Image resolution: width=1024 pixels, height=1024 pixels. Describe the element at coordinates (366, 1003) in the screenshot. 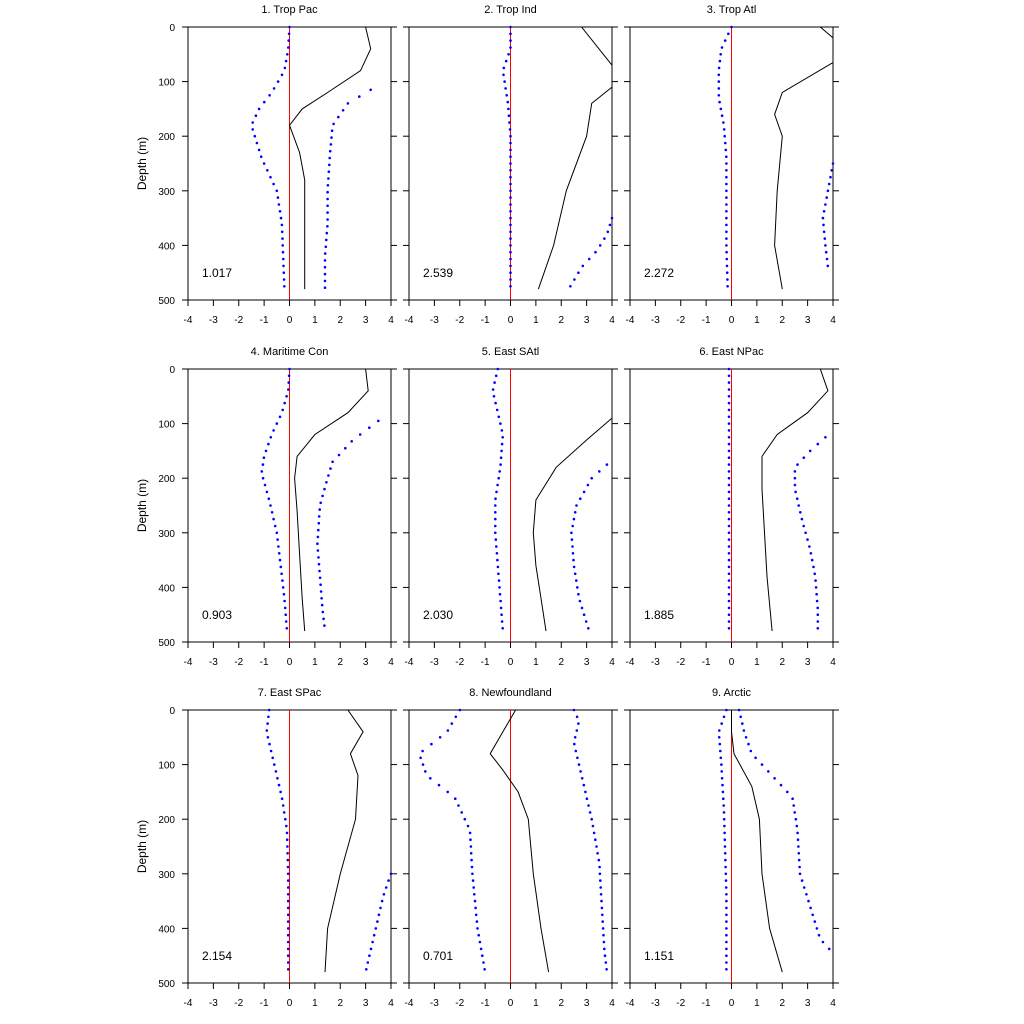

I see `x-tick-label: 3` at that location.